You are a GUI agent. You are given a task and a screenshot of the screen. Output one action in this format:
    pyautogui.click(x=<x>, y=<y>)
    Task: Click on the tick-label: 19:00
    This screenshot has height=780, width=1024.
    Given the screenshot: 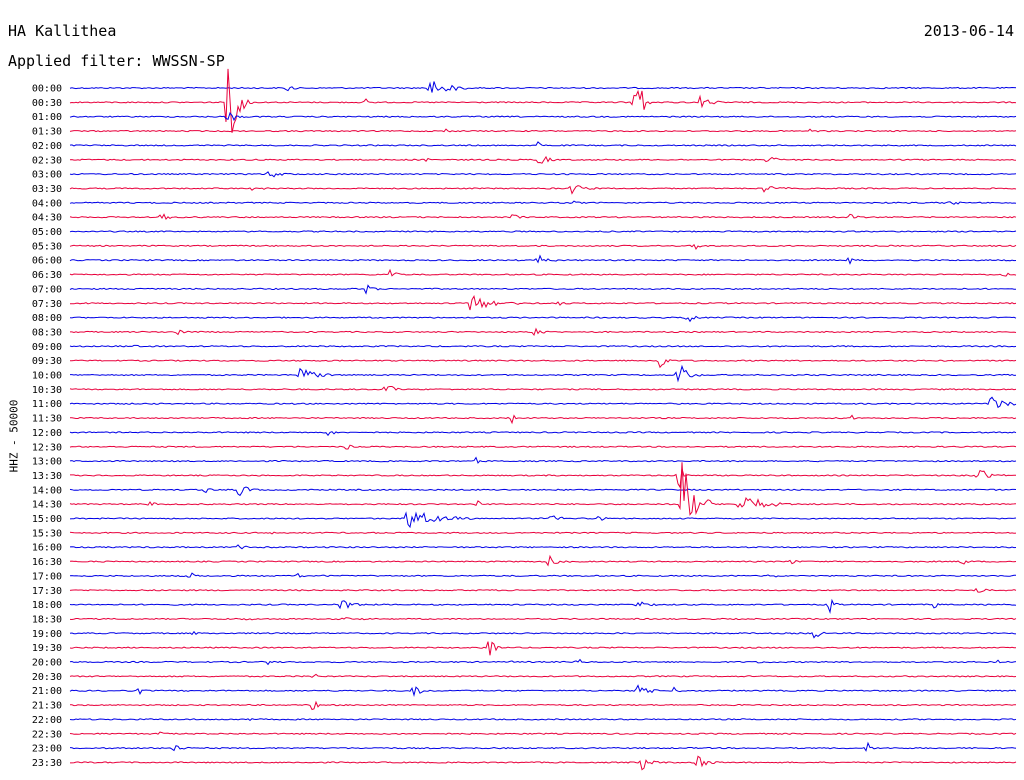 What is the action you would take?
    pyautogui.click(x=47, y=634)
    